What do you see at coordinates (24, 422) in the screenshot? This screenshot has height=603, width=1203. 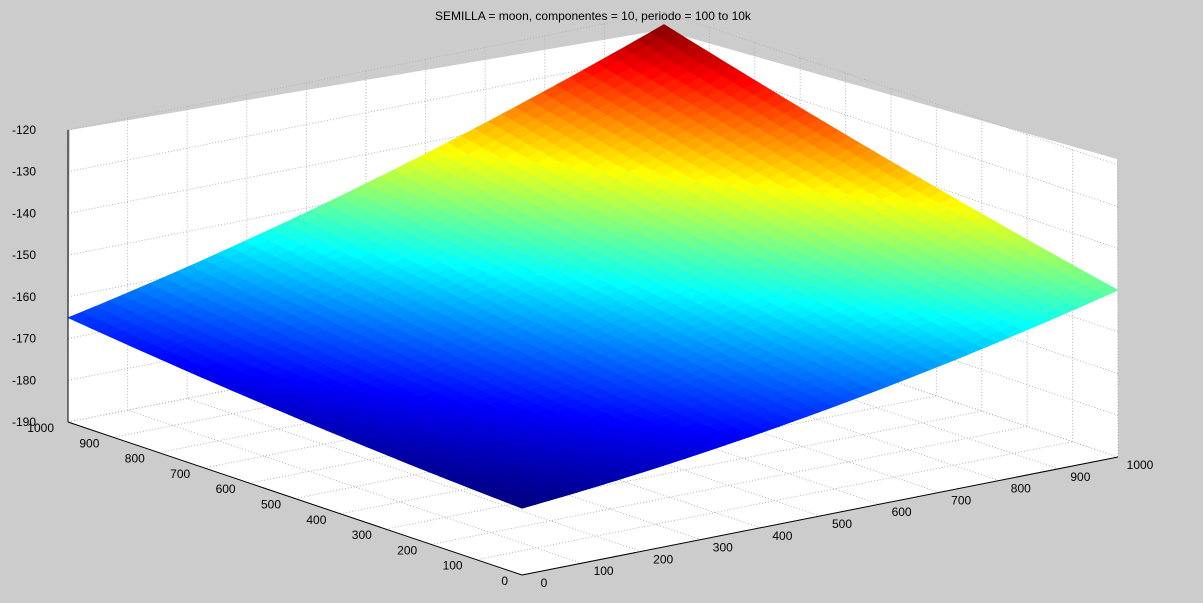 I see `z-tick-label: -190` at bounding box center [24, 422].